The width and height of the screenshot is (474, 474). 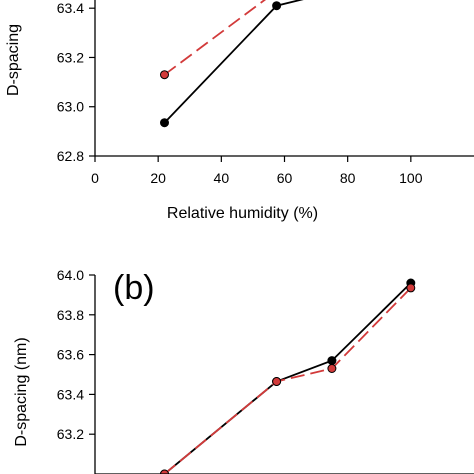 What do you see at coordinates (70, 8) in the screenshot?
I see `panel-a-y-tick-label: 63.4` at bounding box center [70, 8].